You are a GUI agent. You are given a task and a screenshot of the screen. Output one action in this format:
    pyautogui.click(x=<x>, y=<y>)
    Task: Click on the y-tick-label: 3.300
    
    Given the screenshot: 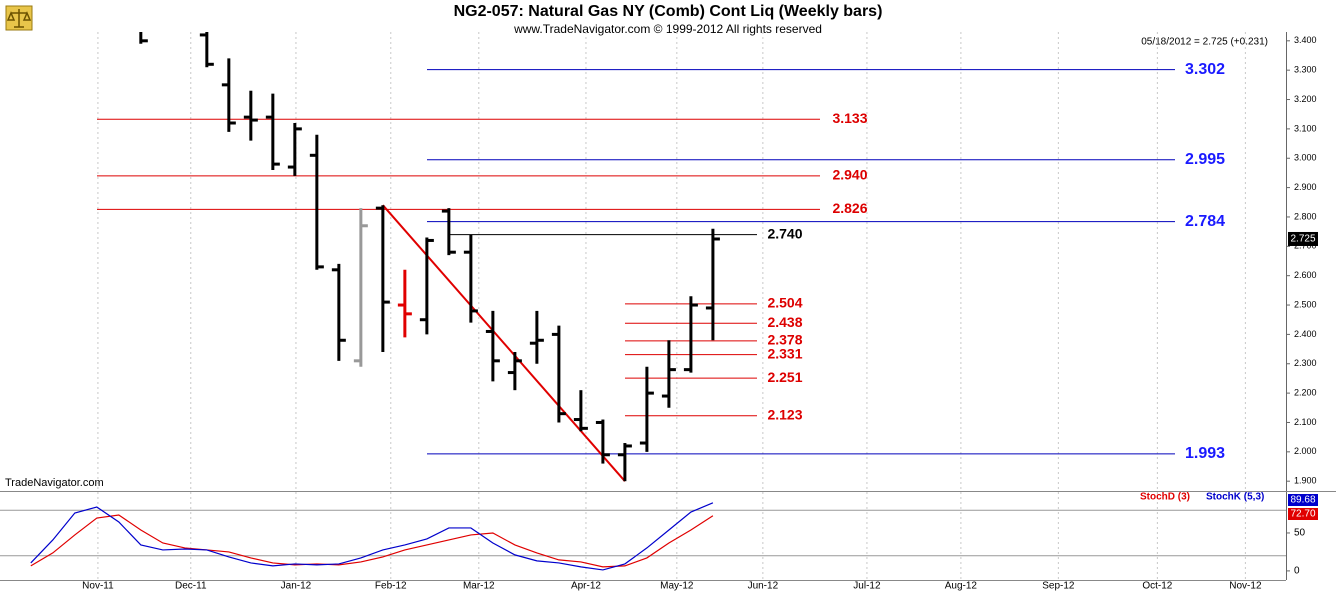 What is the action you would take?
    pyautogui.click(x=1305, y=70)
    